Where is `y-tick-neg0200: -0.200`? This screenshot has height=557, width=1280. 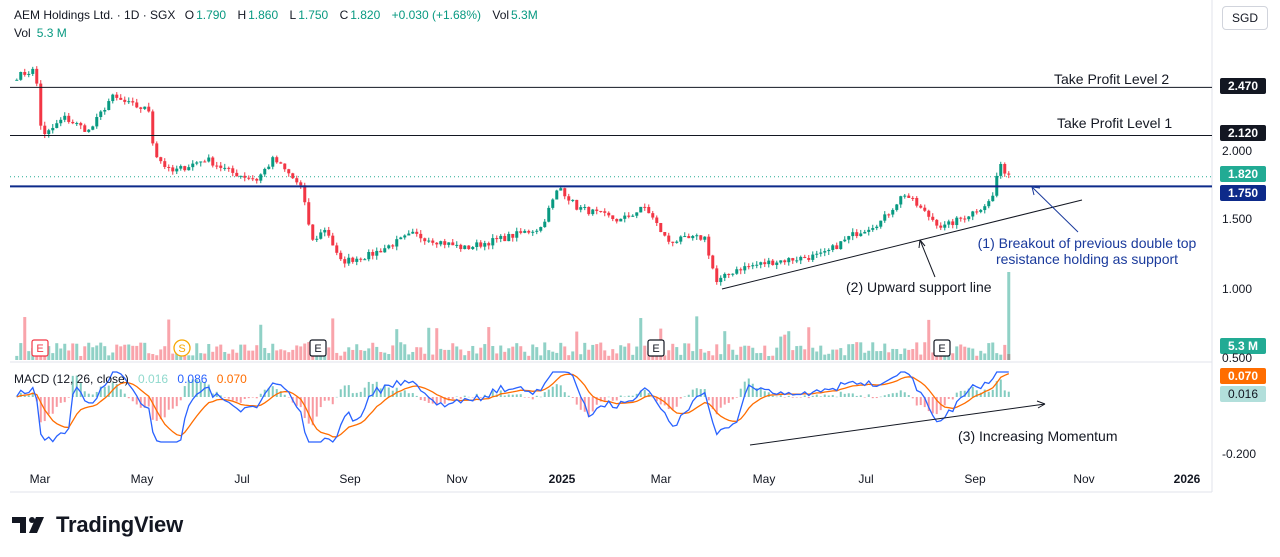
y-tick-neg0200: -0.200 is located at coordinates (1239, 454).